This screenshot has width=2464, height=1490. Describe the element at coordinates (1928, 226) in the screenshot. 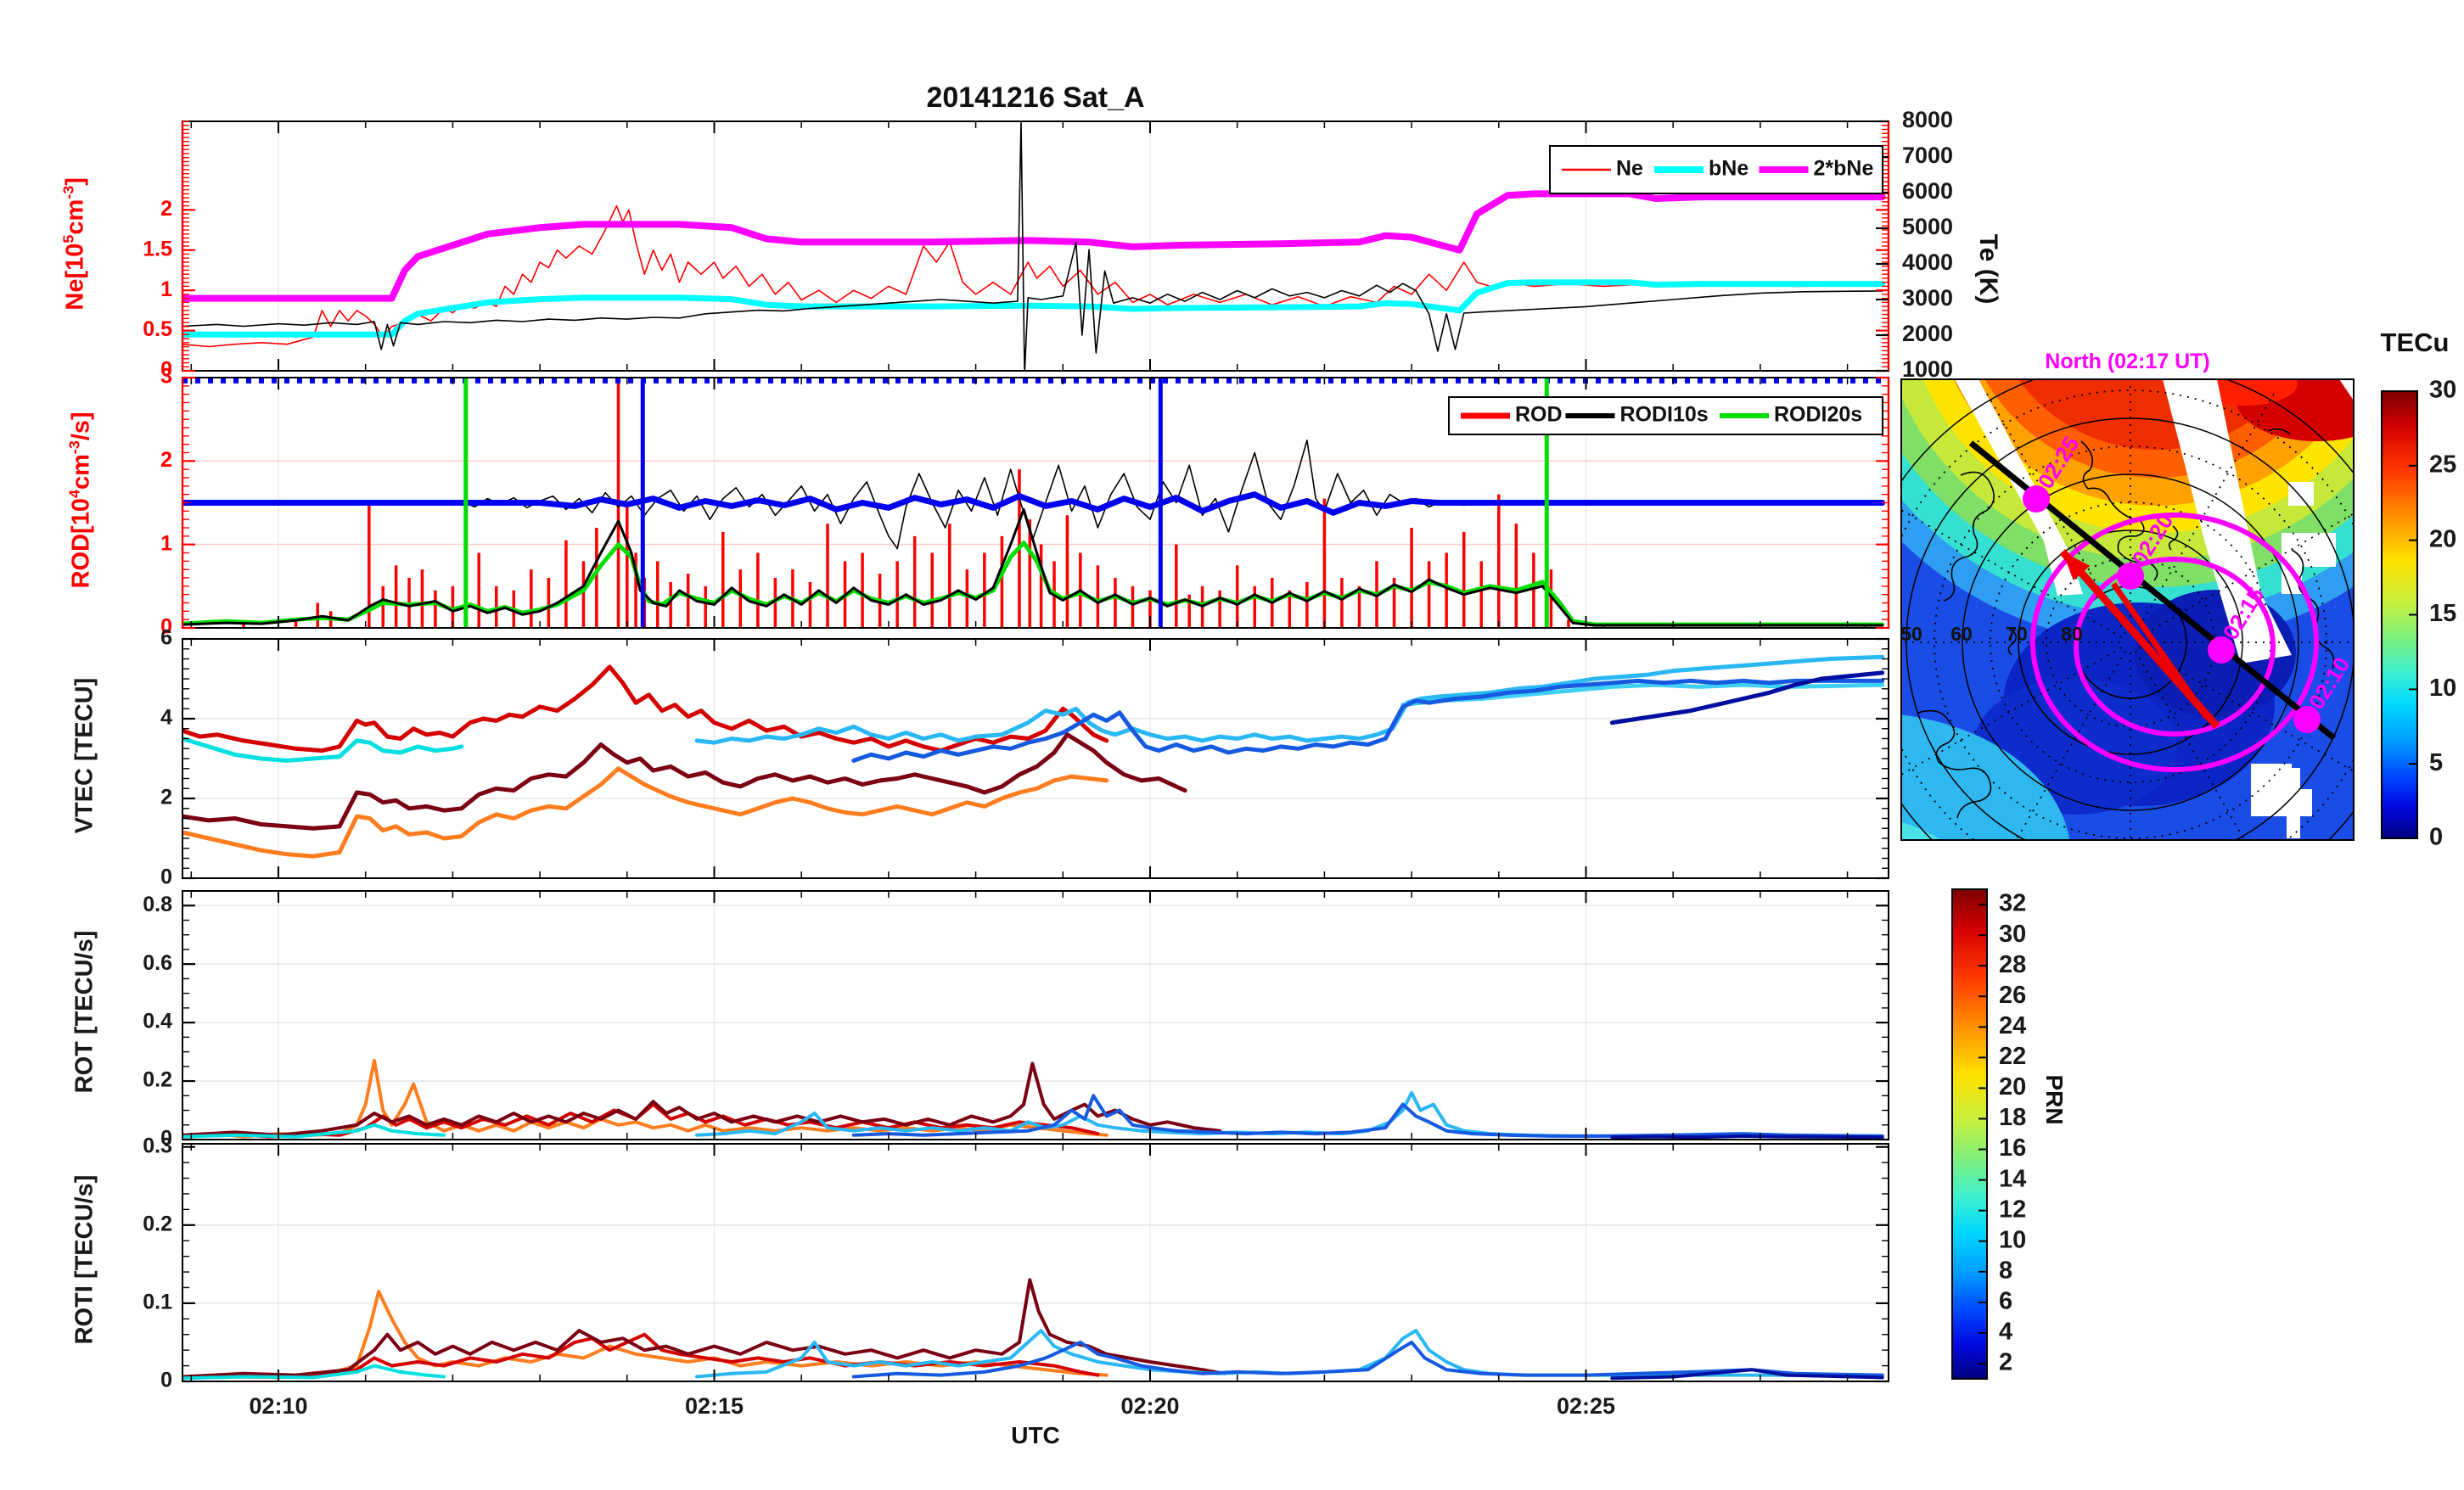

I see `te-tick-label: 5000` at that location.